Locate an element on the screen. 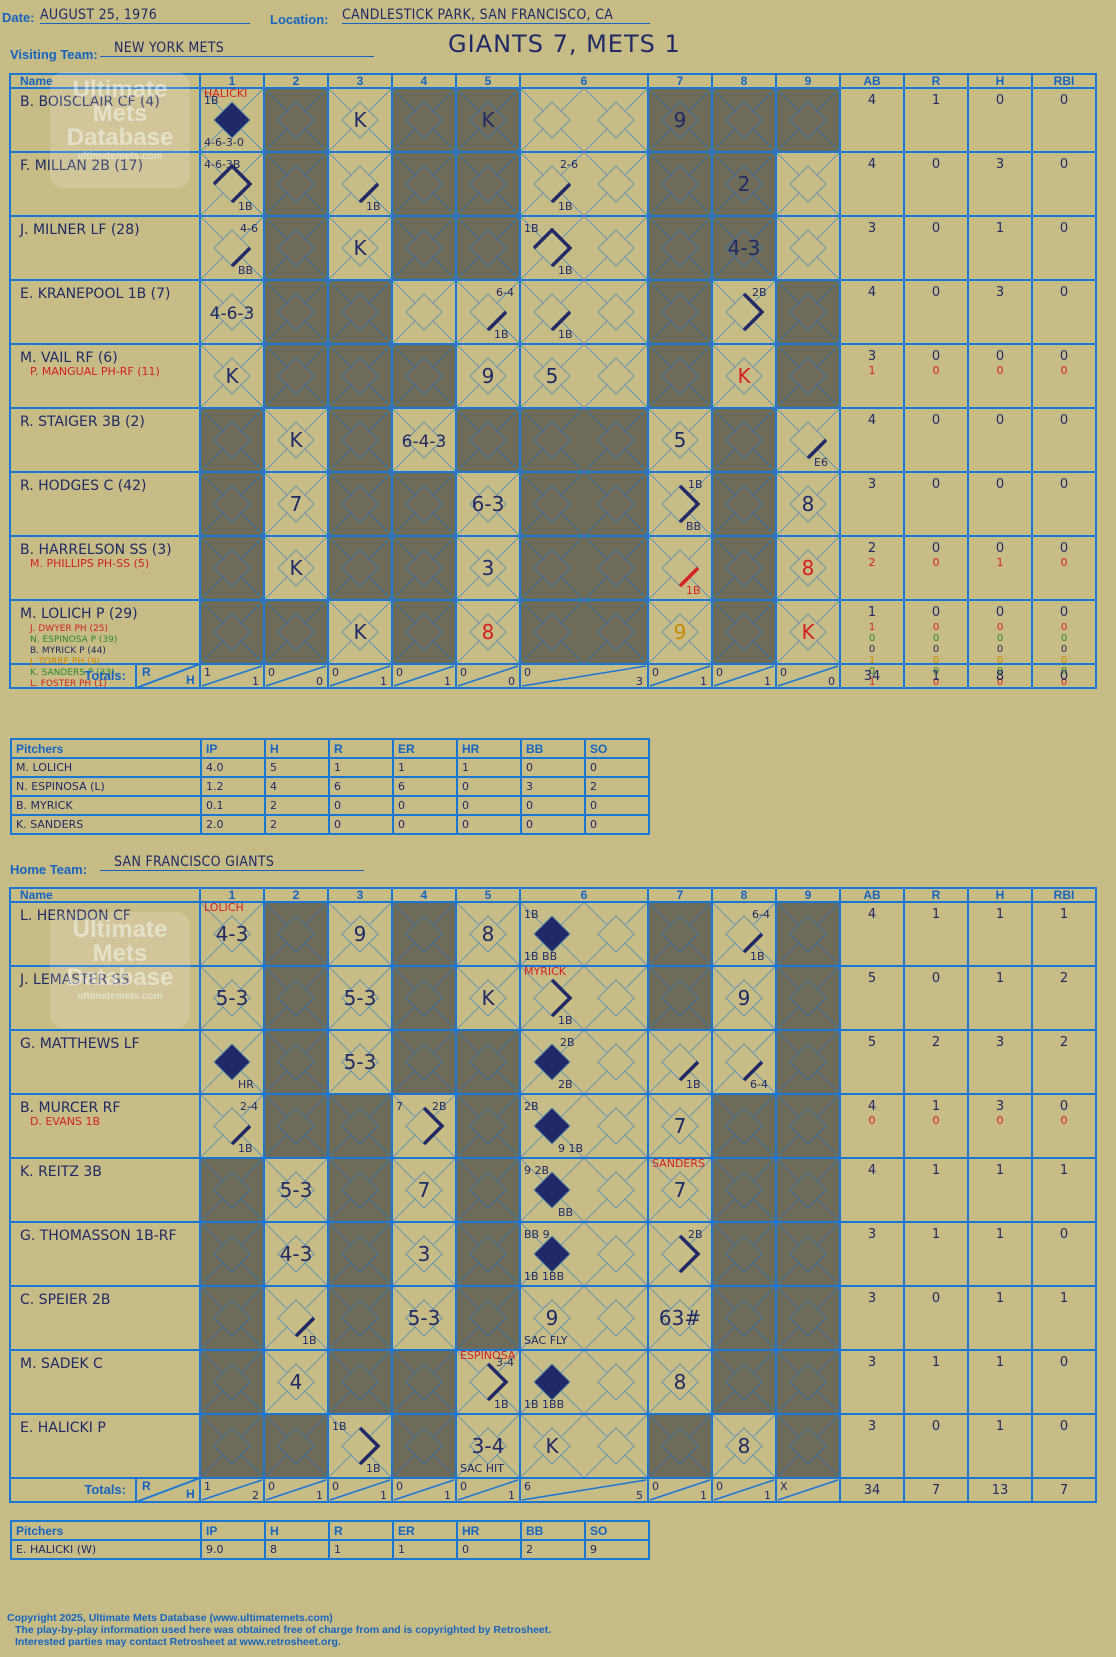  home-stat-value: 0 is located at coordinates (936, 1426).